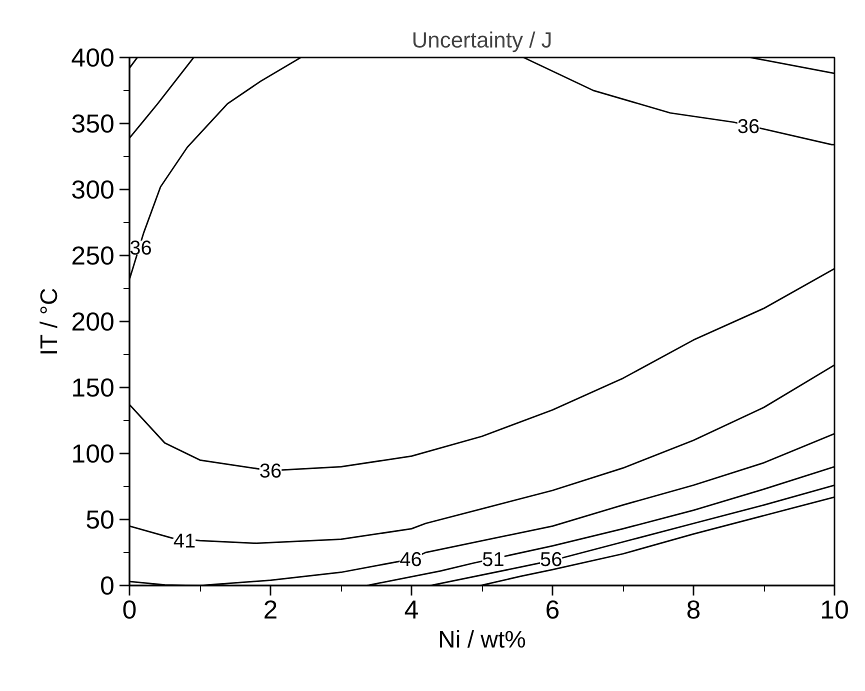  I want to click on y-tick-label: 400, so click(93, 57).